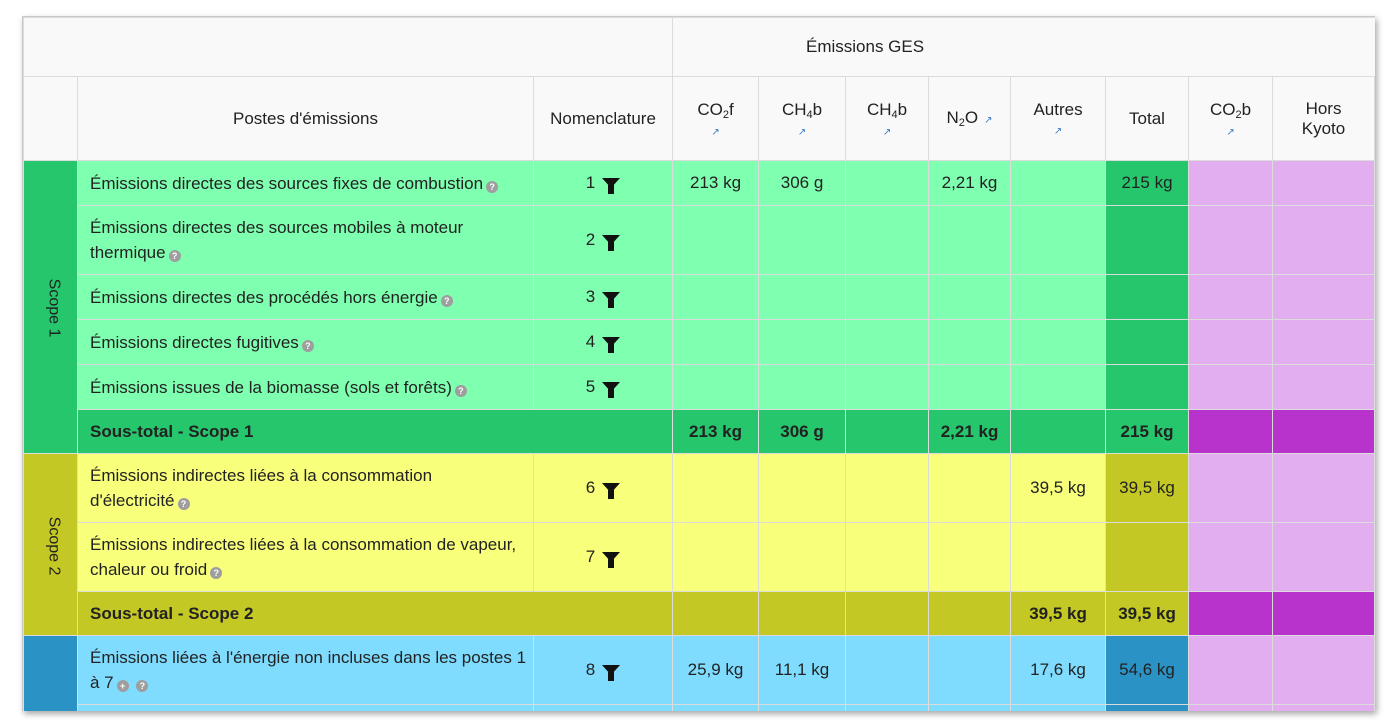 The image size is (1391, 723). I want to click on hors-kyoto-label-1: Hors, so click(1323, 108).